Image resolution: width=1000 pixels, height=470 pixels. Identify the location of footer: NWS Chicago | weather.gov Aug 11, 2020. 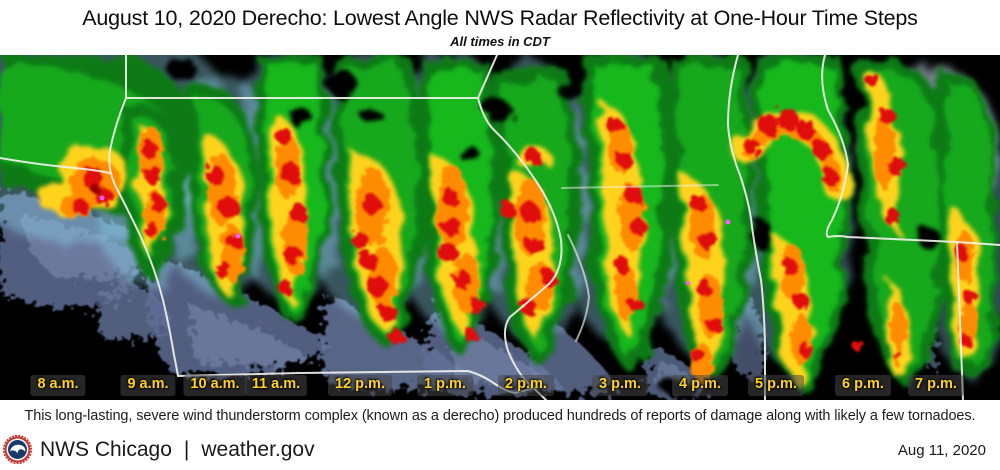
(500, 450).